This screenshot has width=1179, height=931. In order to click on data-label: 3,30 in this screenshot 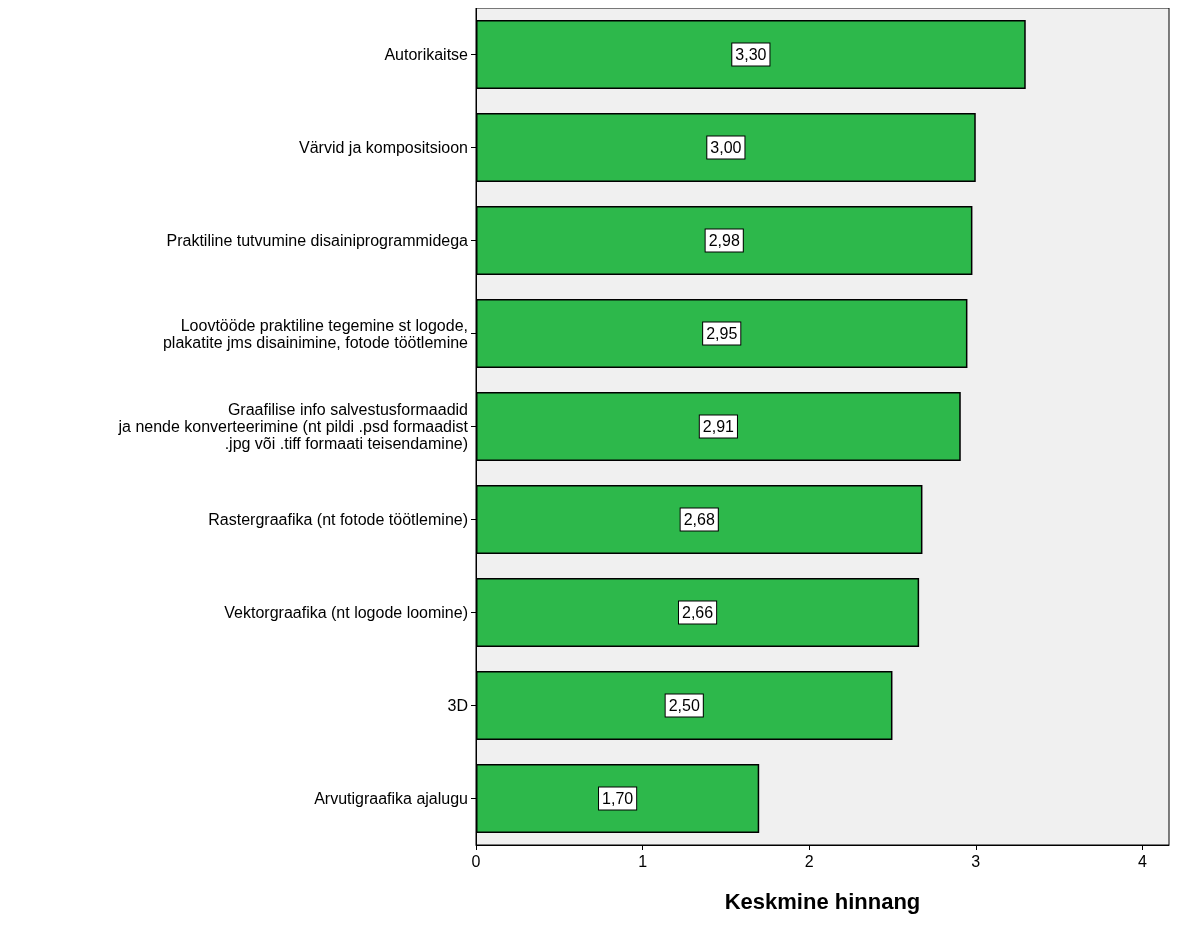, I will do `click(751, 54)`.